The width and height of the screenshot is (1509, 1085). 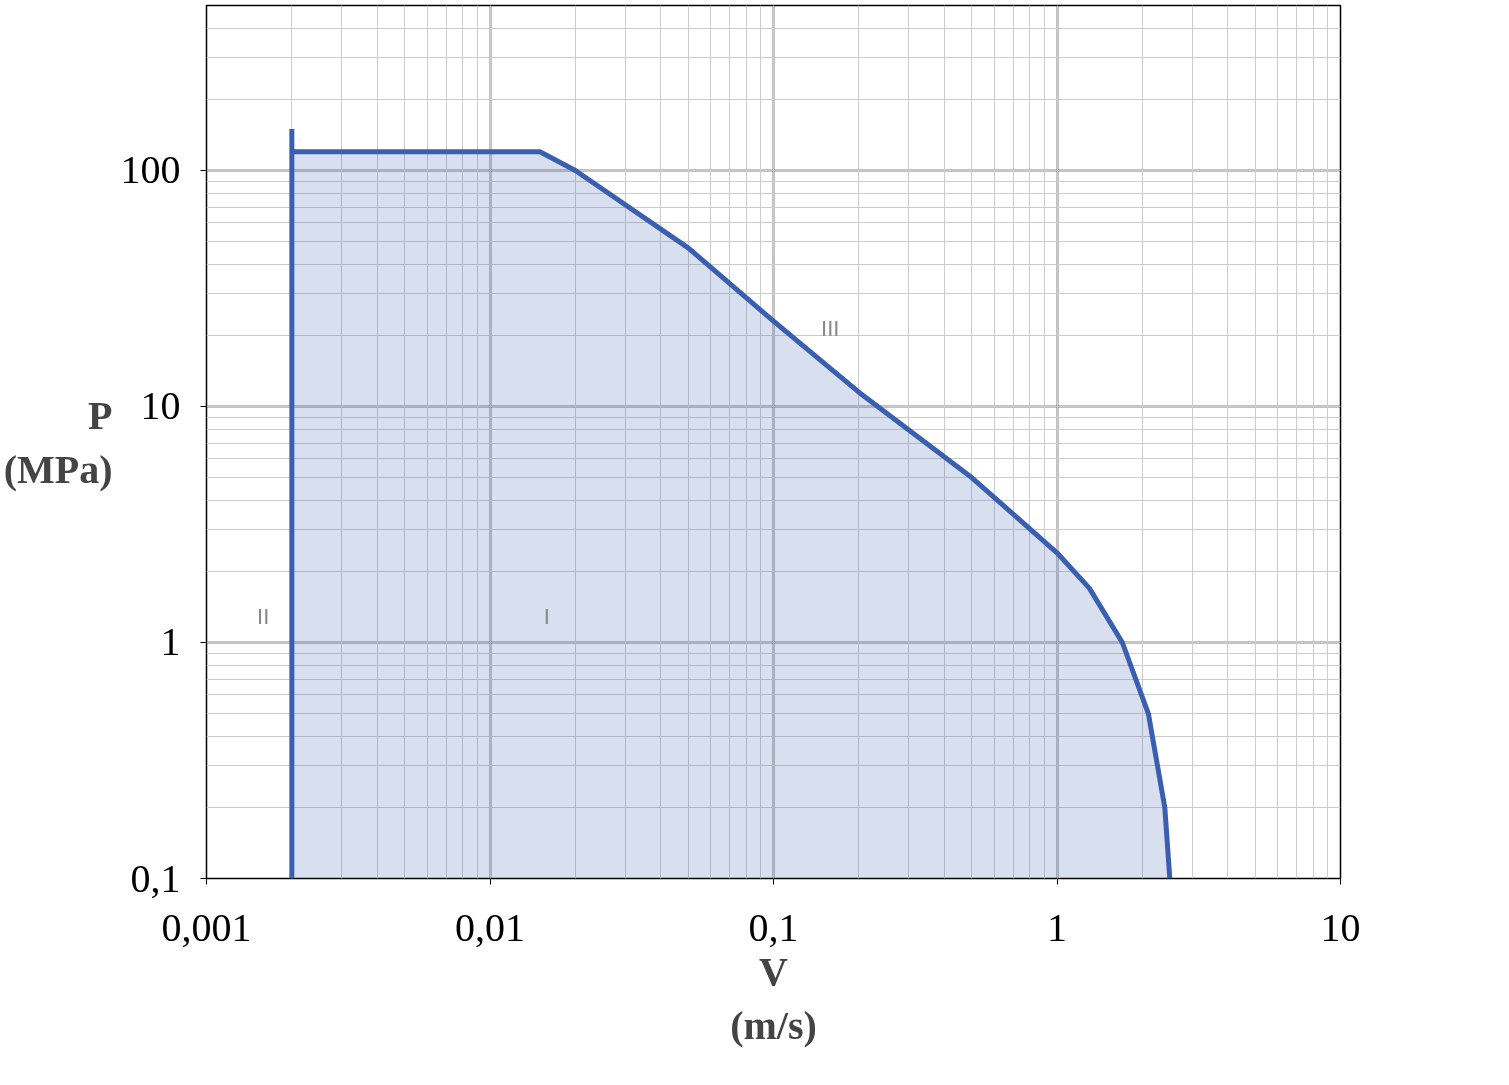 I want to click on x-tick-label: 10, so click(x=1340, y=927).